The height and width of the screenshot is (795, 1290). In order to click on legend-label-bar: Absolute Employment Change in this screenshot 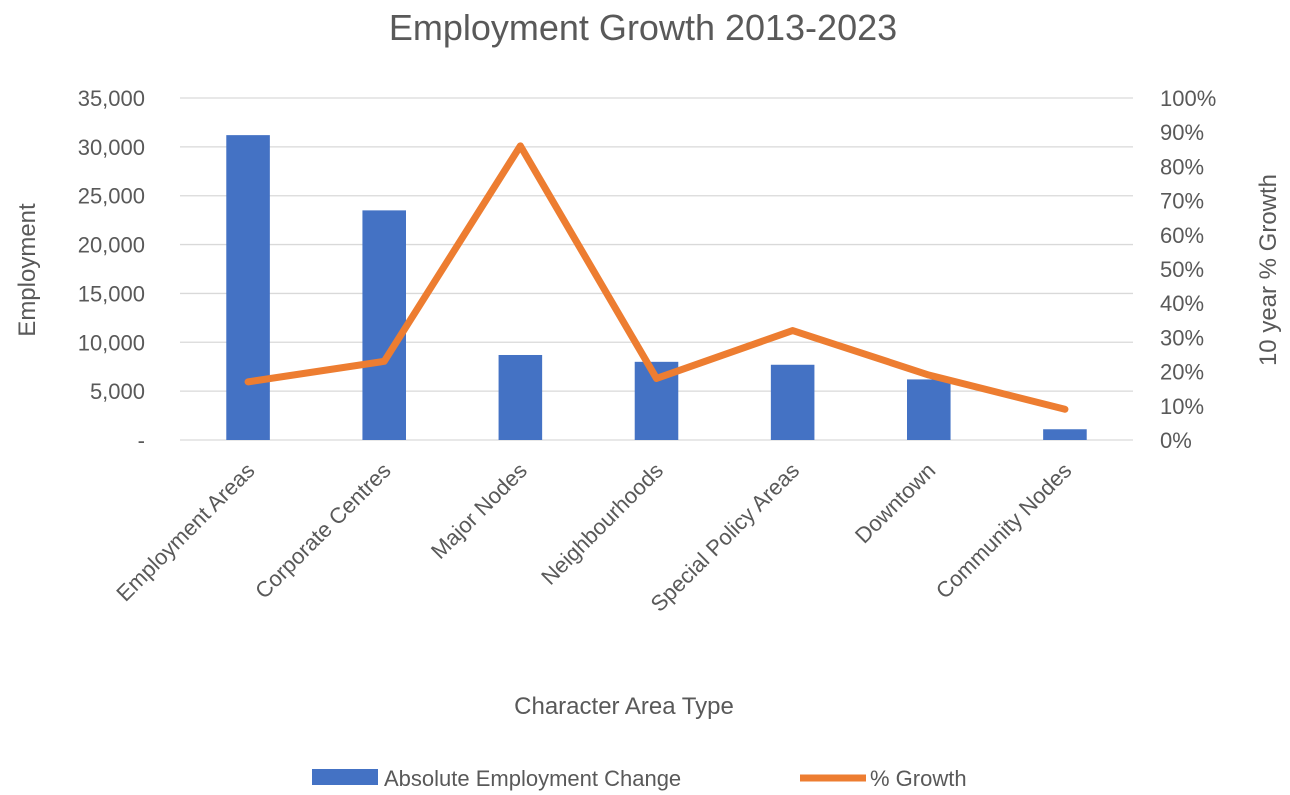, I will do `click(532, 778)`.